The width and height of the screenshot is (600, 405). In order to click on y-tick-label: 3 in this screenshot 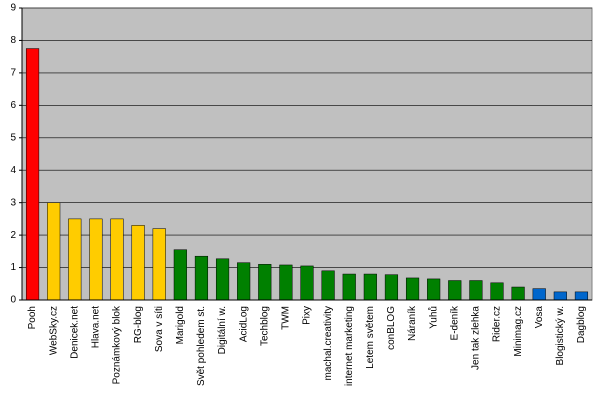, I will do `click(13, 202)`.